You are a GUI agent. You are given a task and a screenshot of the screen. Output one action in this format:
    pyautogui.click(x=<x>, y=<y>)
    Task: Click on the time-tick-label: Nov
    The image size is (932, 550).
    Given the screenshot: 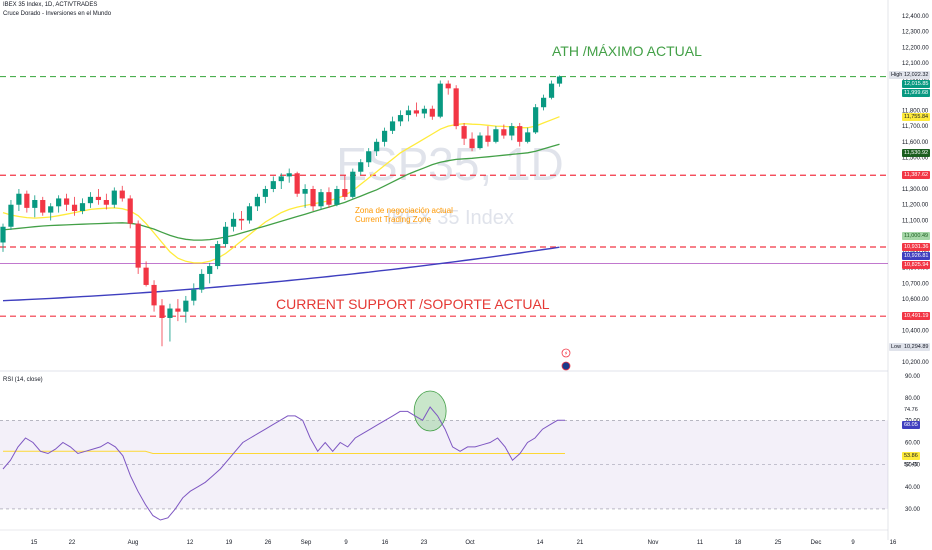 What is the action you would take?
    pyautogui.click(x=653, y=543)
    